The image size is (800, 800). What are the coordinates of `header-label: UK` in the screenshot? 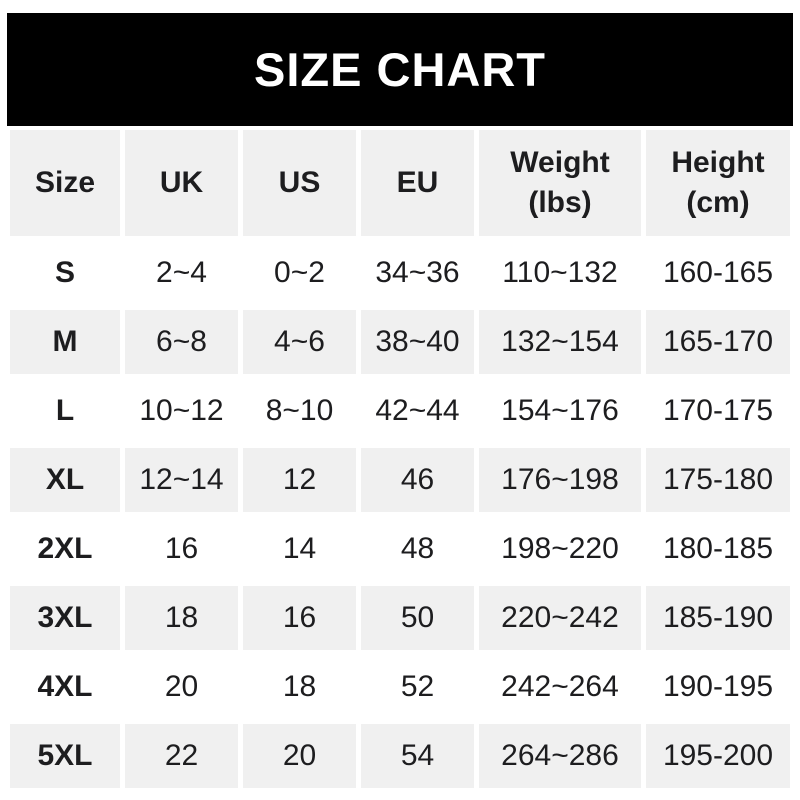 It's located at (181, 182).